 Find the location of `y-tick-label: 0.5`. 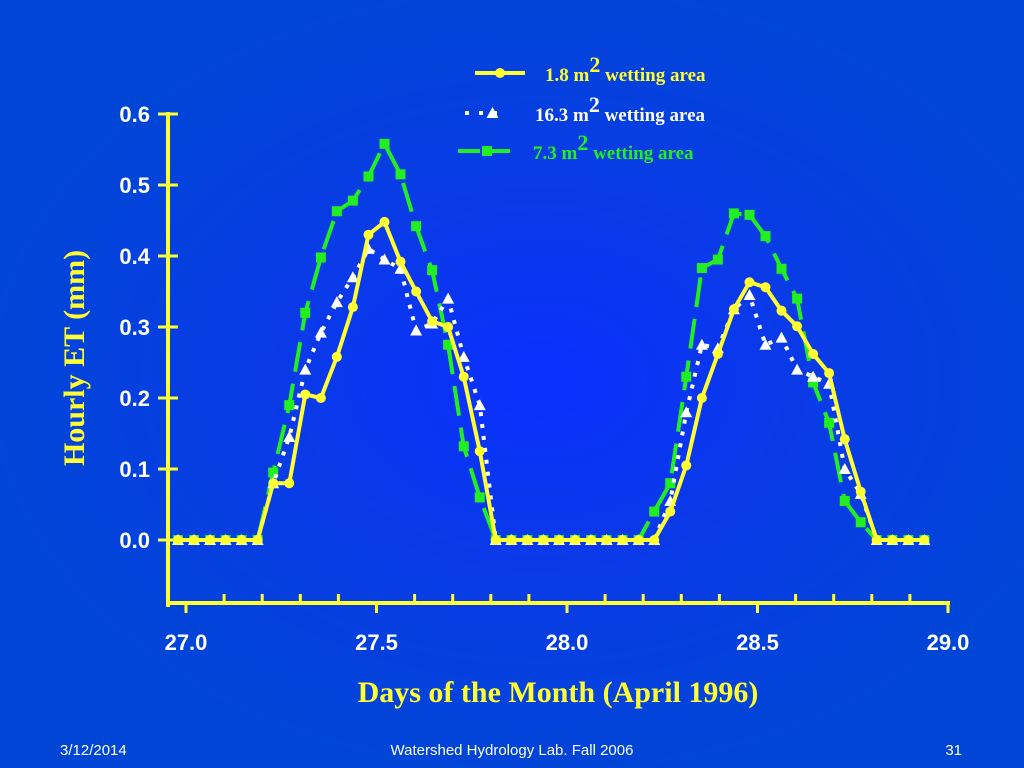

y-tick-label: 0.5 is located at coordinates (134, 185).